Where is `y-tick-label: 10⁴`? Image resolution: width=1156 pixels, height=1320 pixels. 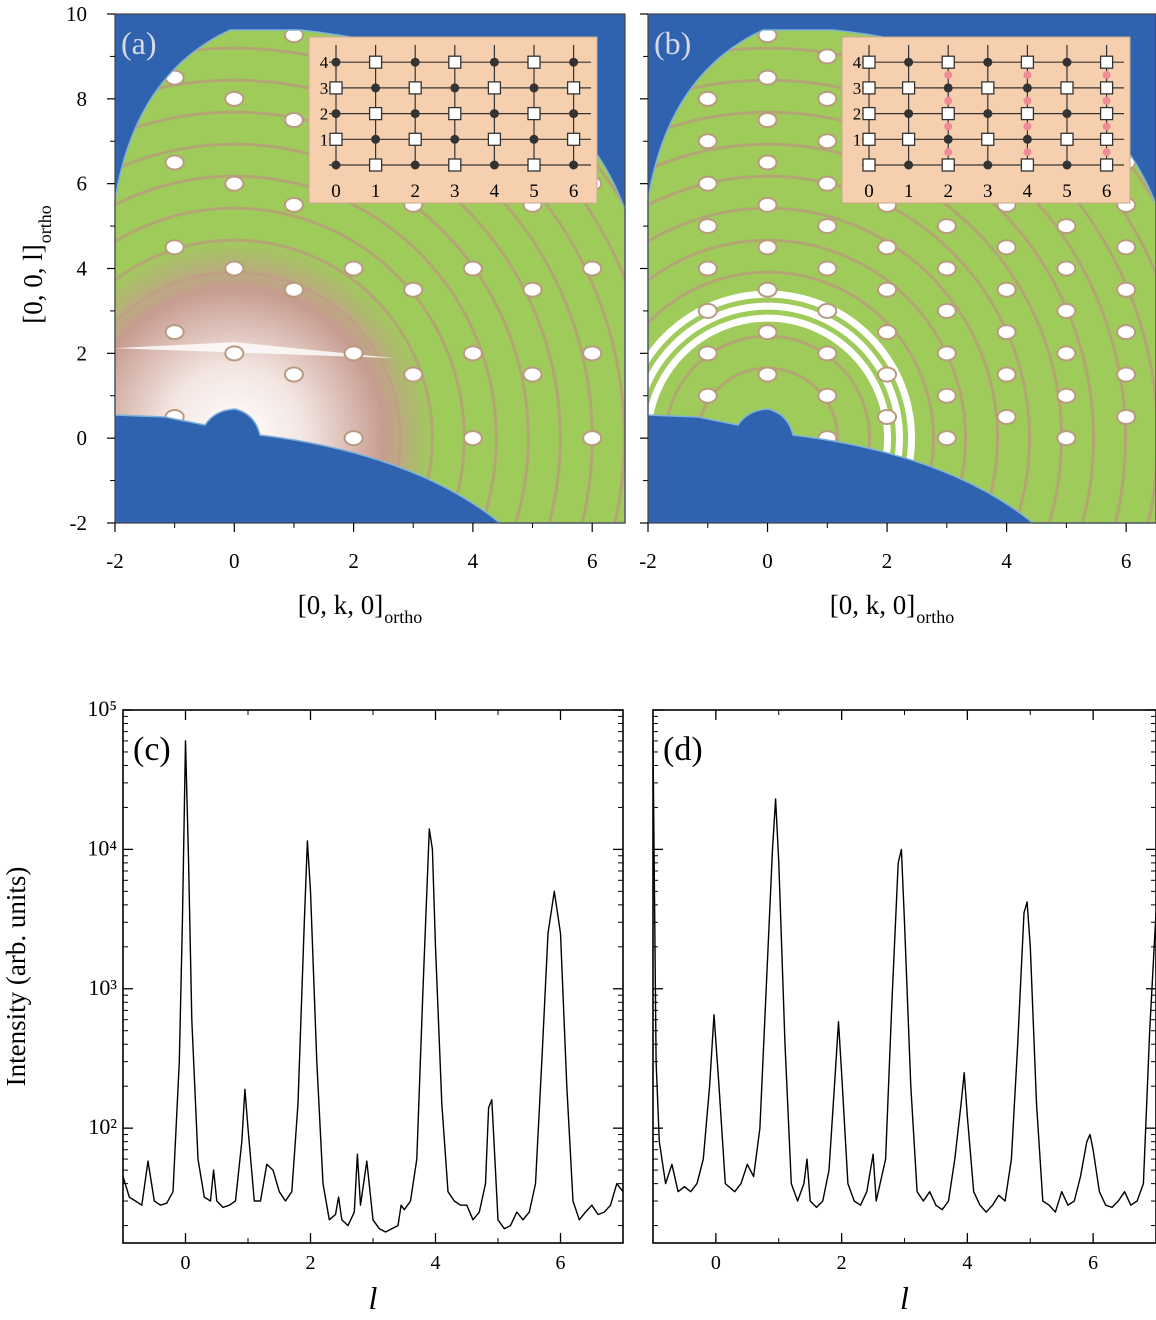
y-tick-label: 10⁴ is located at coordinates (102, 847).